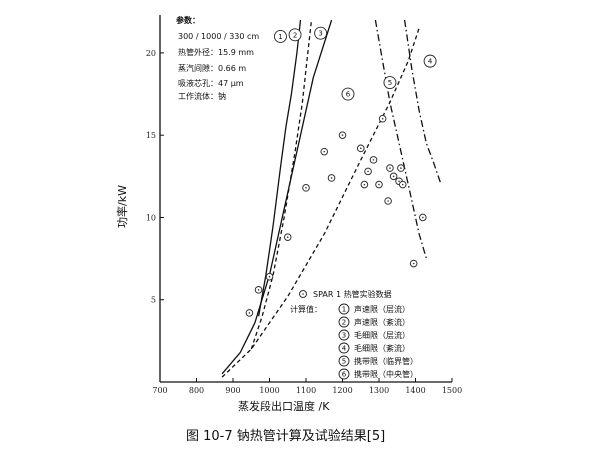 This screenshot has height=458, width=600. I want to click on curve-label: 2, so click(295, 35).